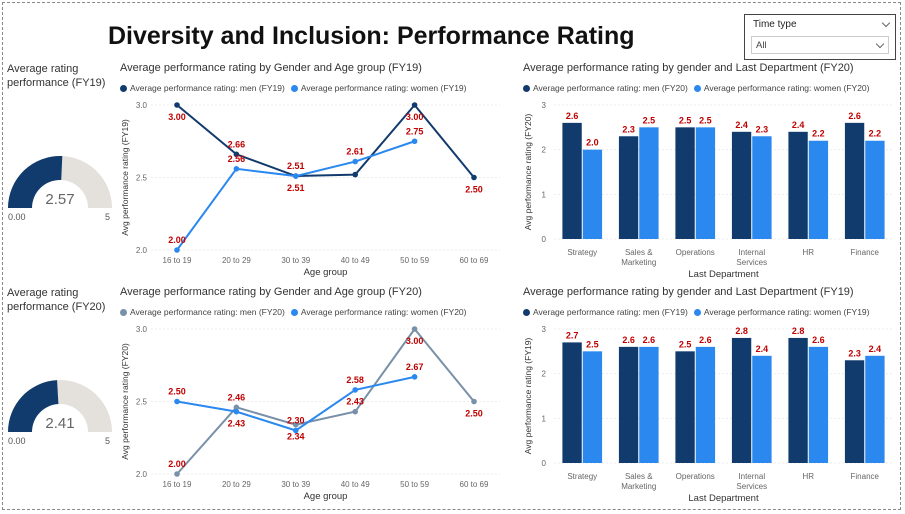 The height and width of the screenshot is (514, 905). I want to click on time-type-slicer: Time type All, so click(820, 37).